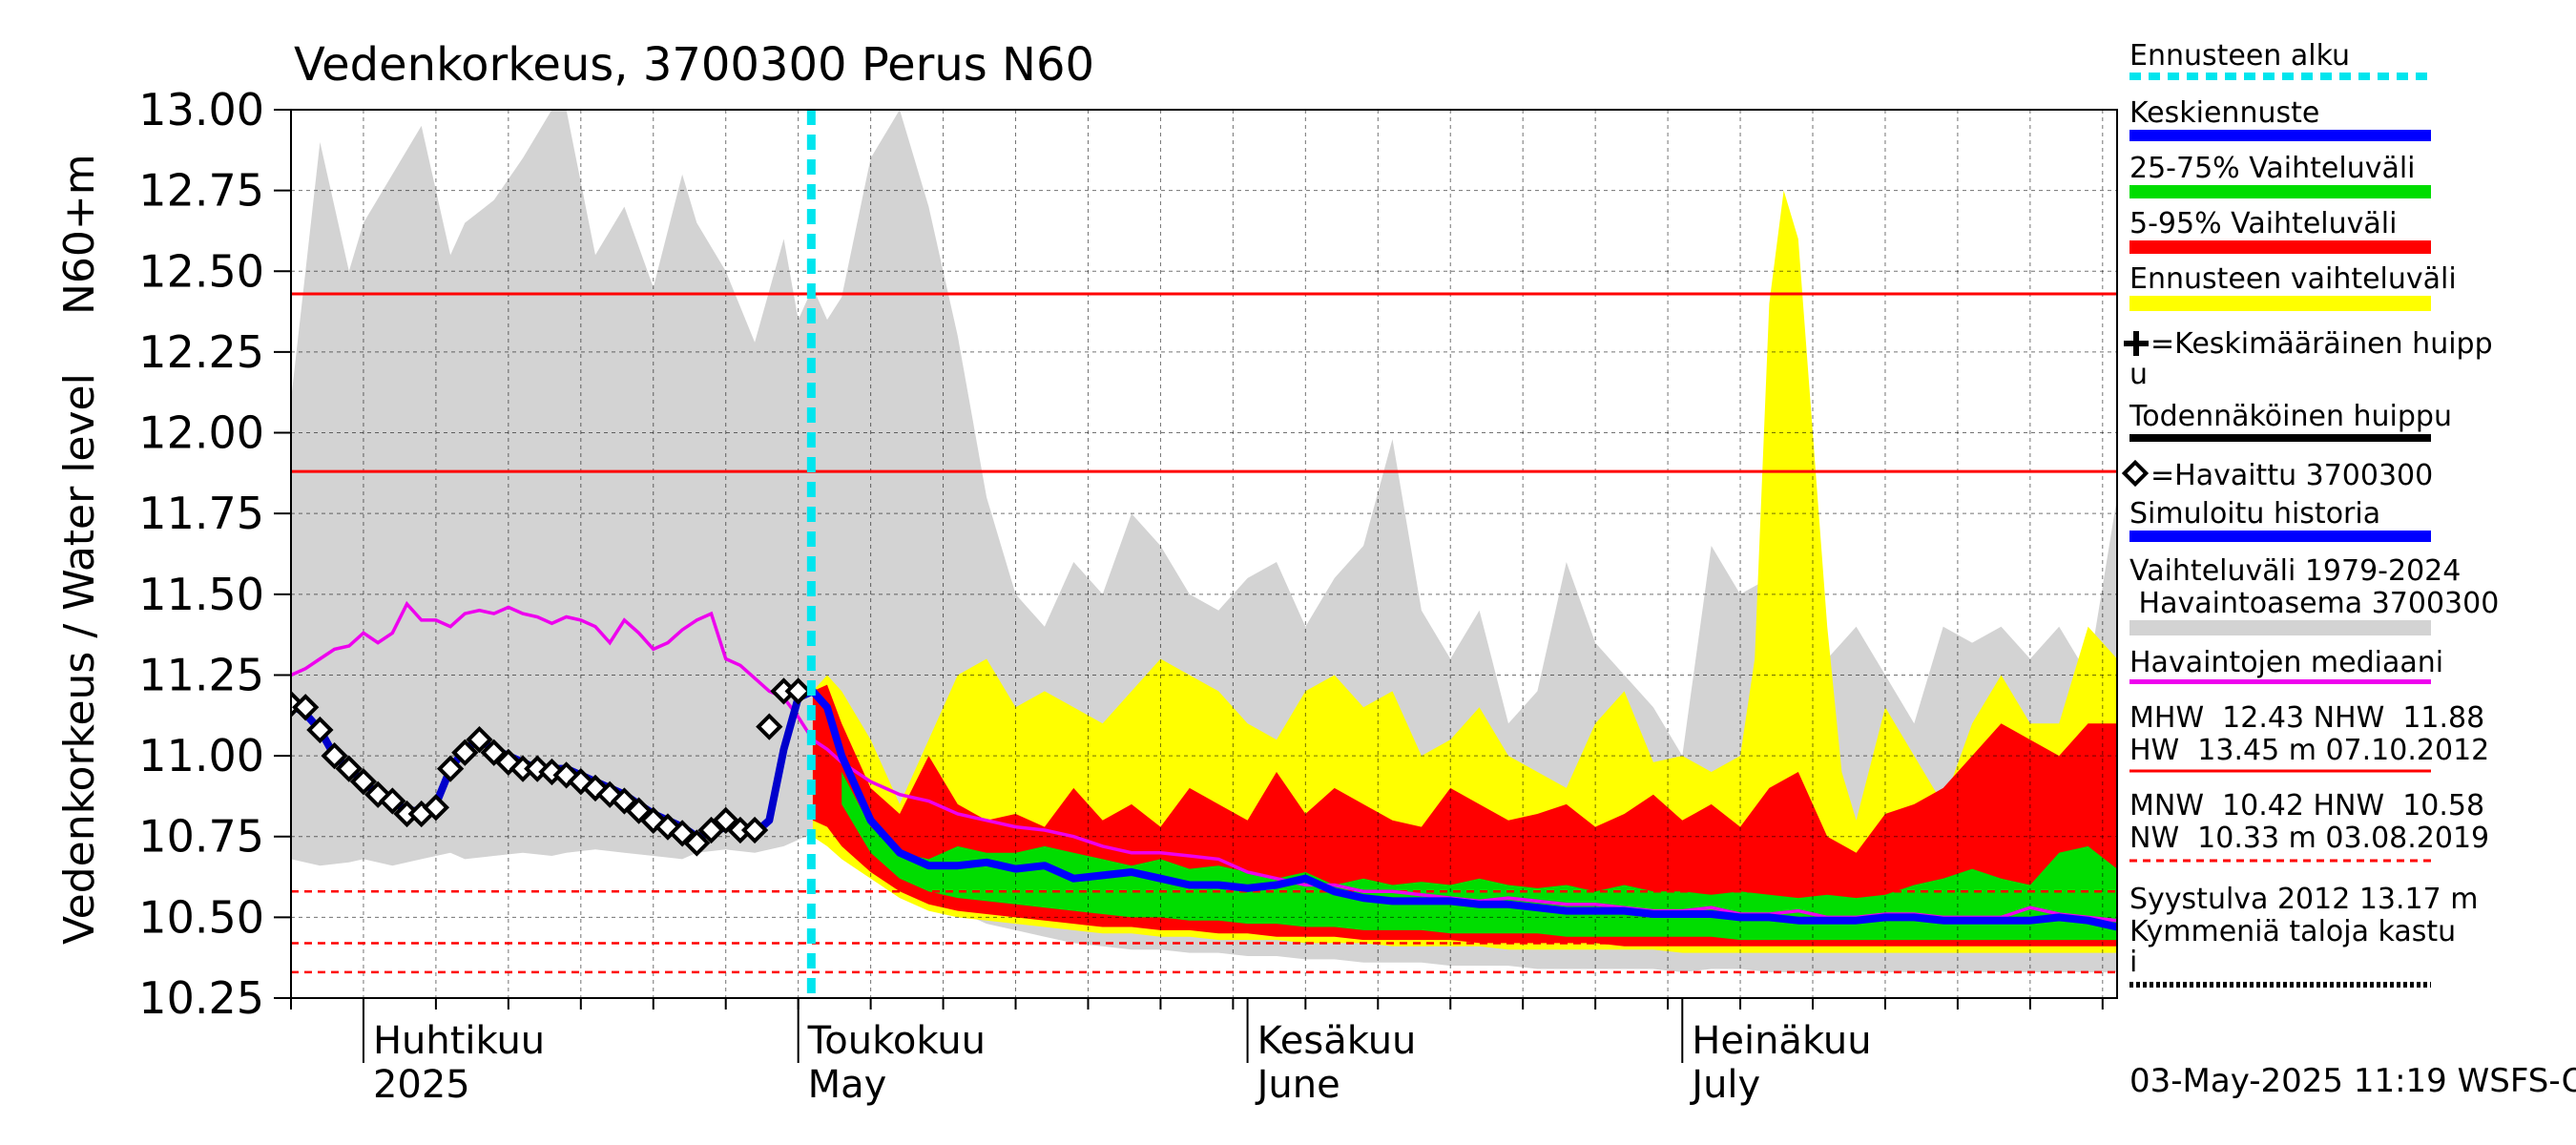 The width and height of the screenshot is (2576, 1145). Describe the element at coordinates (2263, 224) in the screenshot. I see `legend-label-range-5-95: 5-95% Vaihteluväli` at that location.